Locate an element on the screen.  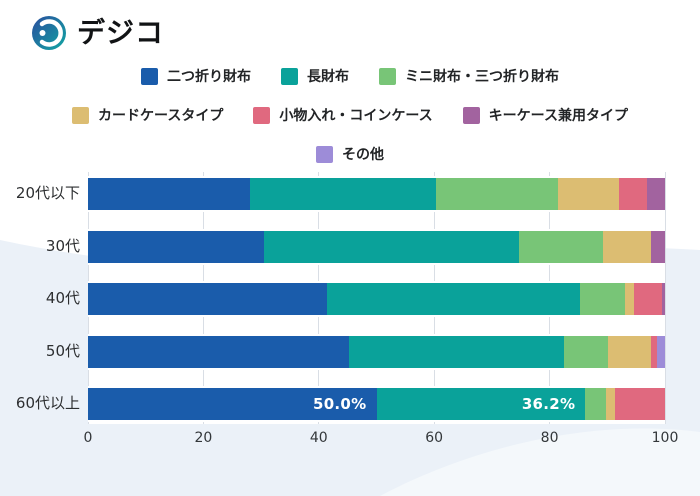
x-axis-tick-label: 60 is located at coordinates (434, 438).